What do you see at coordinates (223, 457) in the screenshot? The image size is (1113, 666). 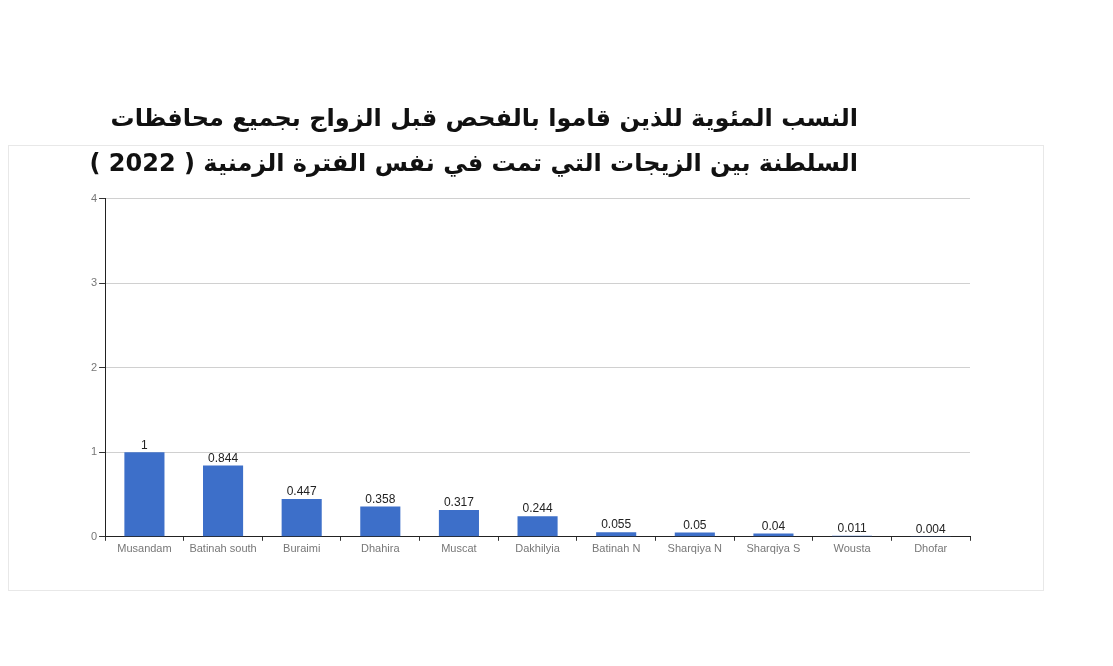 I see `data-label: 0.844` at bounding box center [223, 457].